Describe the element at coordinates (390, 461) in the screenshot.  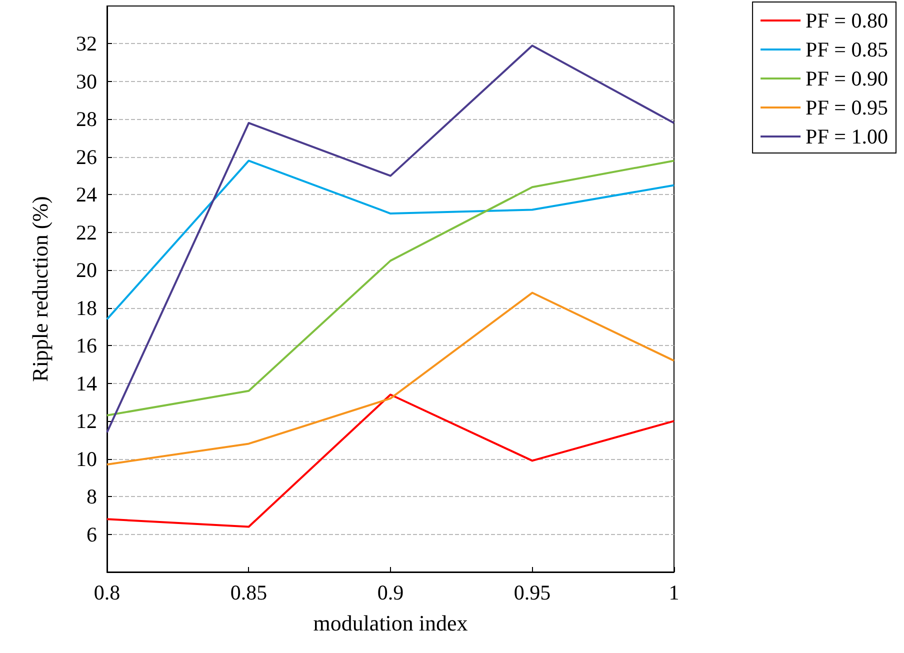
I see `line-series` at that location.